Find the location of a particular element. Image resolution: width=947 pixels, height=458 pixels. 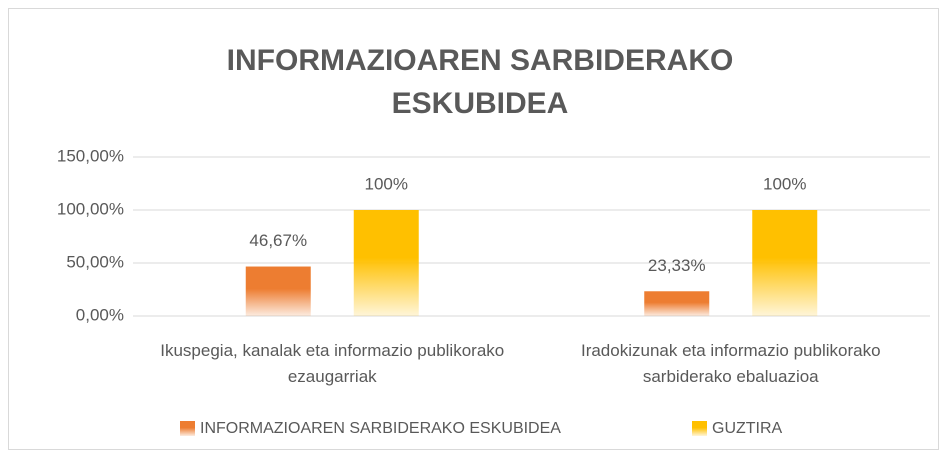

text-line: sarbiderako ebaluazioa is located at coordinates (731, 376).